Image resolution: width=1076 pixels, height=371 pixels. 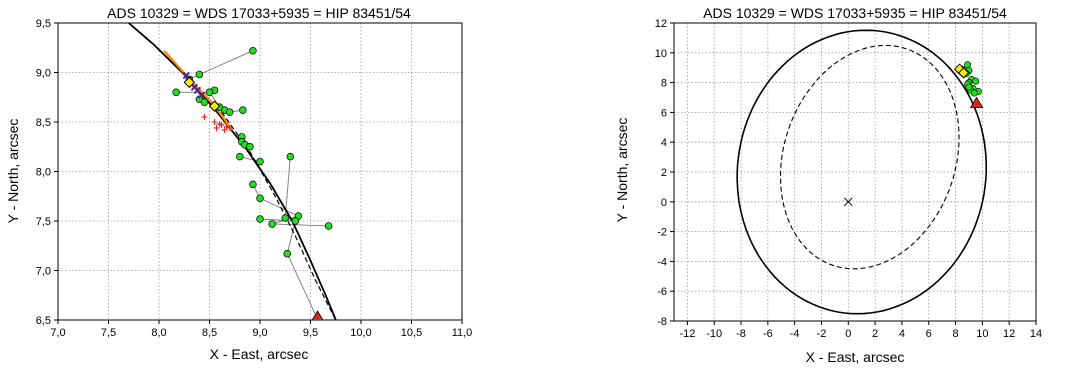 What do you see at coordinates (664, 173) in the screenshot?
I see `y-tick-label: 2` at bounding box center [664, 173].